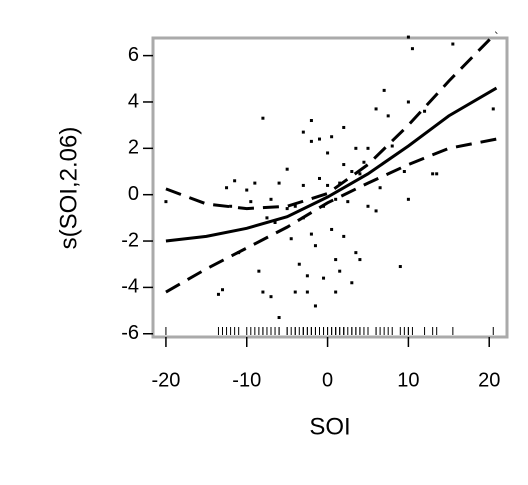  Describe the element at coordinates (130, 287) in the screenshot. I see `y-tick-label: -4` at that location.